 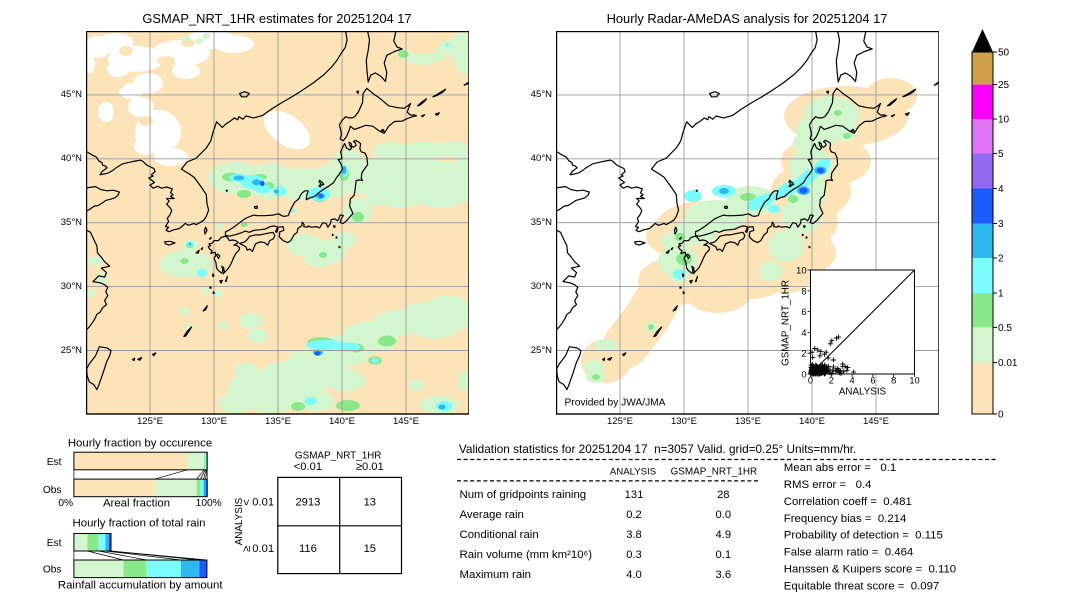 What do you see at coordinates (723, 495) in the screenshot?
I see `svg-text: 28` at bounding box center [723, 495].